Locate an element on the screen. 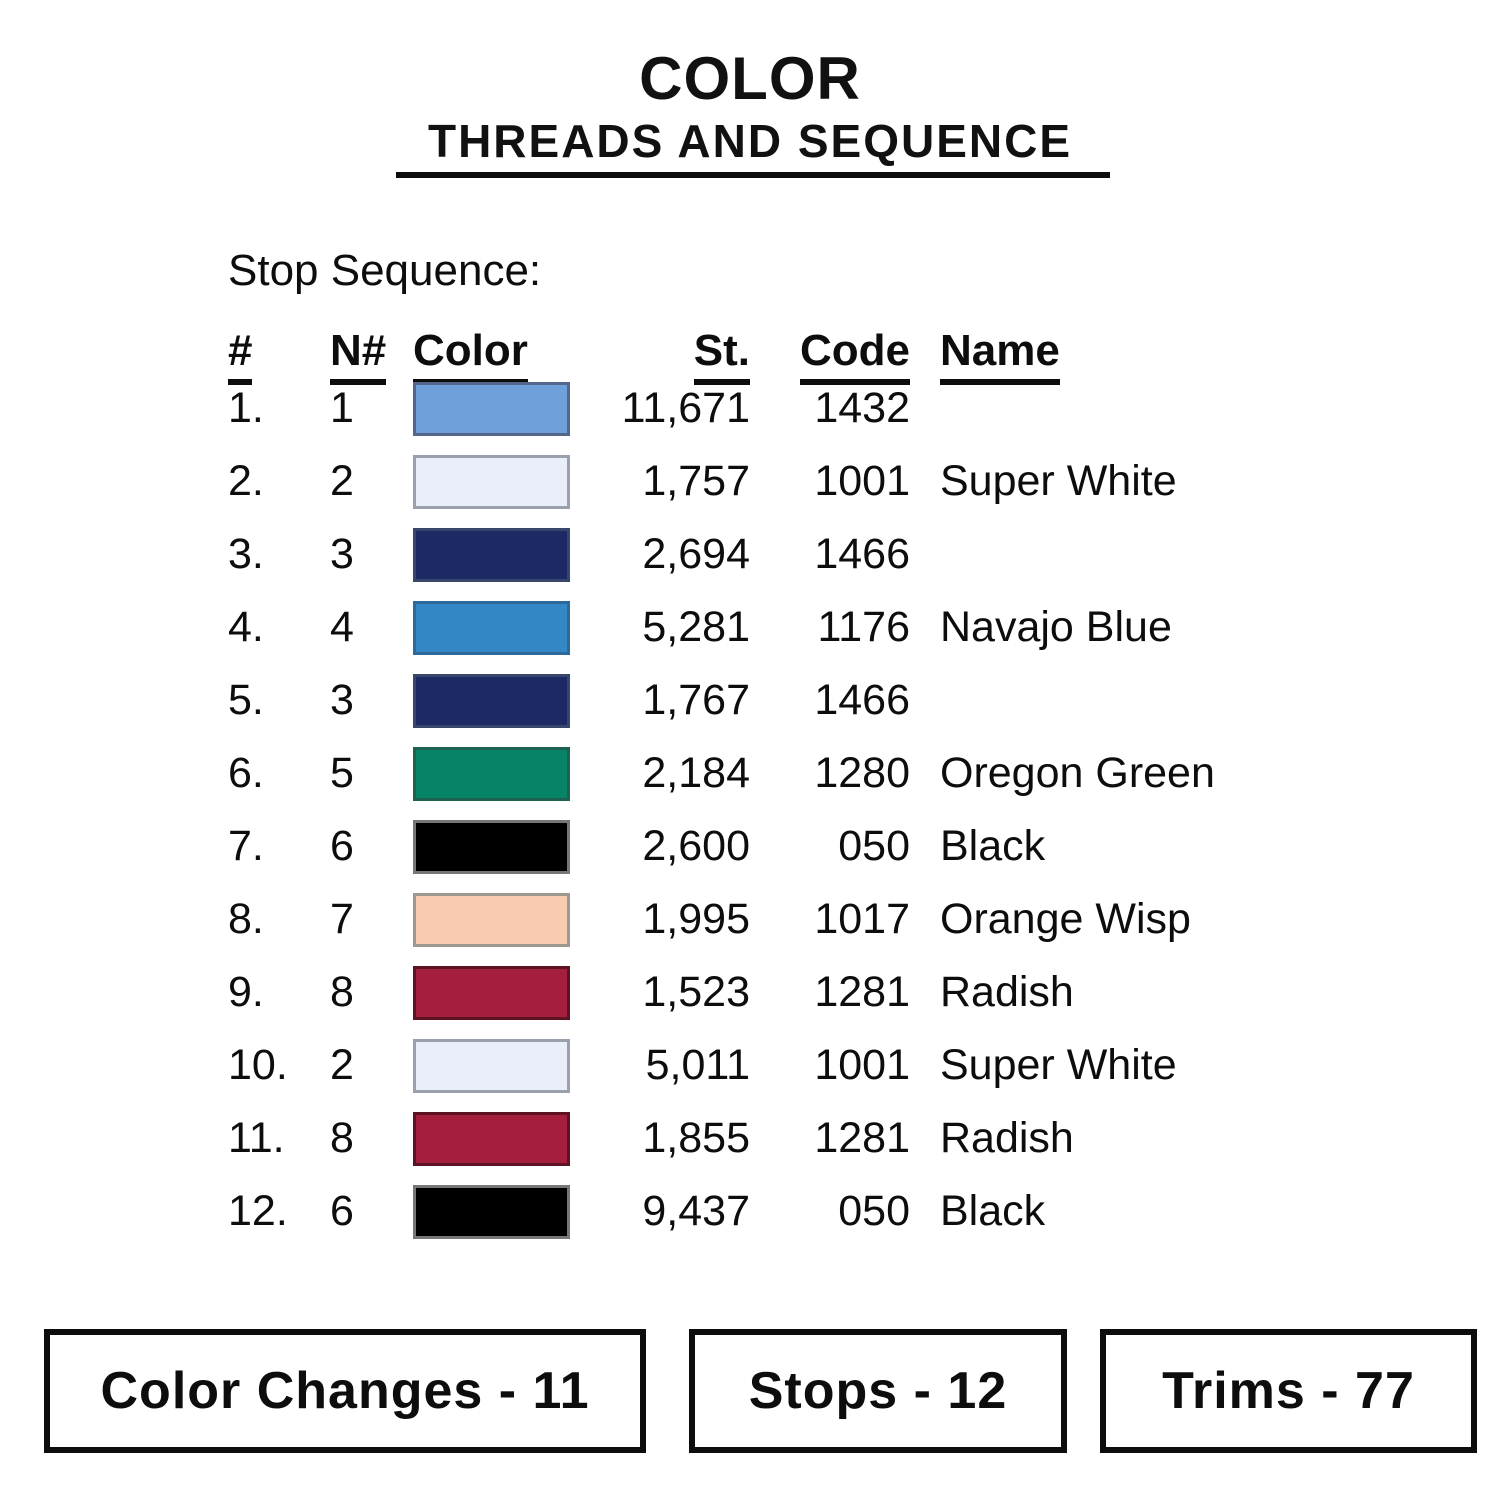  header-needle: N# is located at coordinates (358, 355).